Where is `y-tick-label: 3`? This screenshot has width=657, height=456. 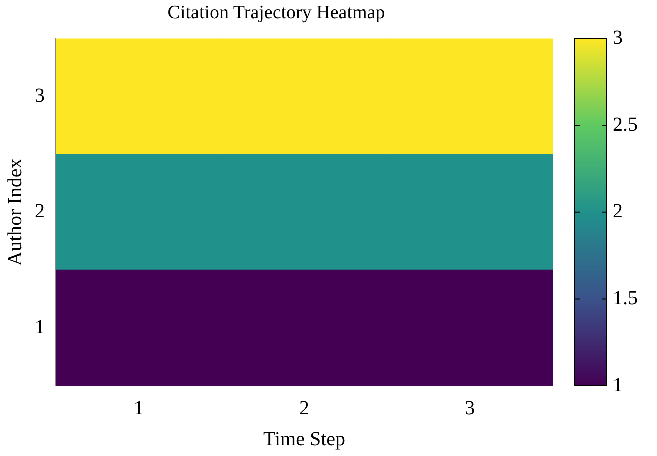 y-tick-label: 3 is located at coordinates (40, 95).